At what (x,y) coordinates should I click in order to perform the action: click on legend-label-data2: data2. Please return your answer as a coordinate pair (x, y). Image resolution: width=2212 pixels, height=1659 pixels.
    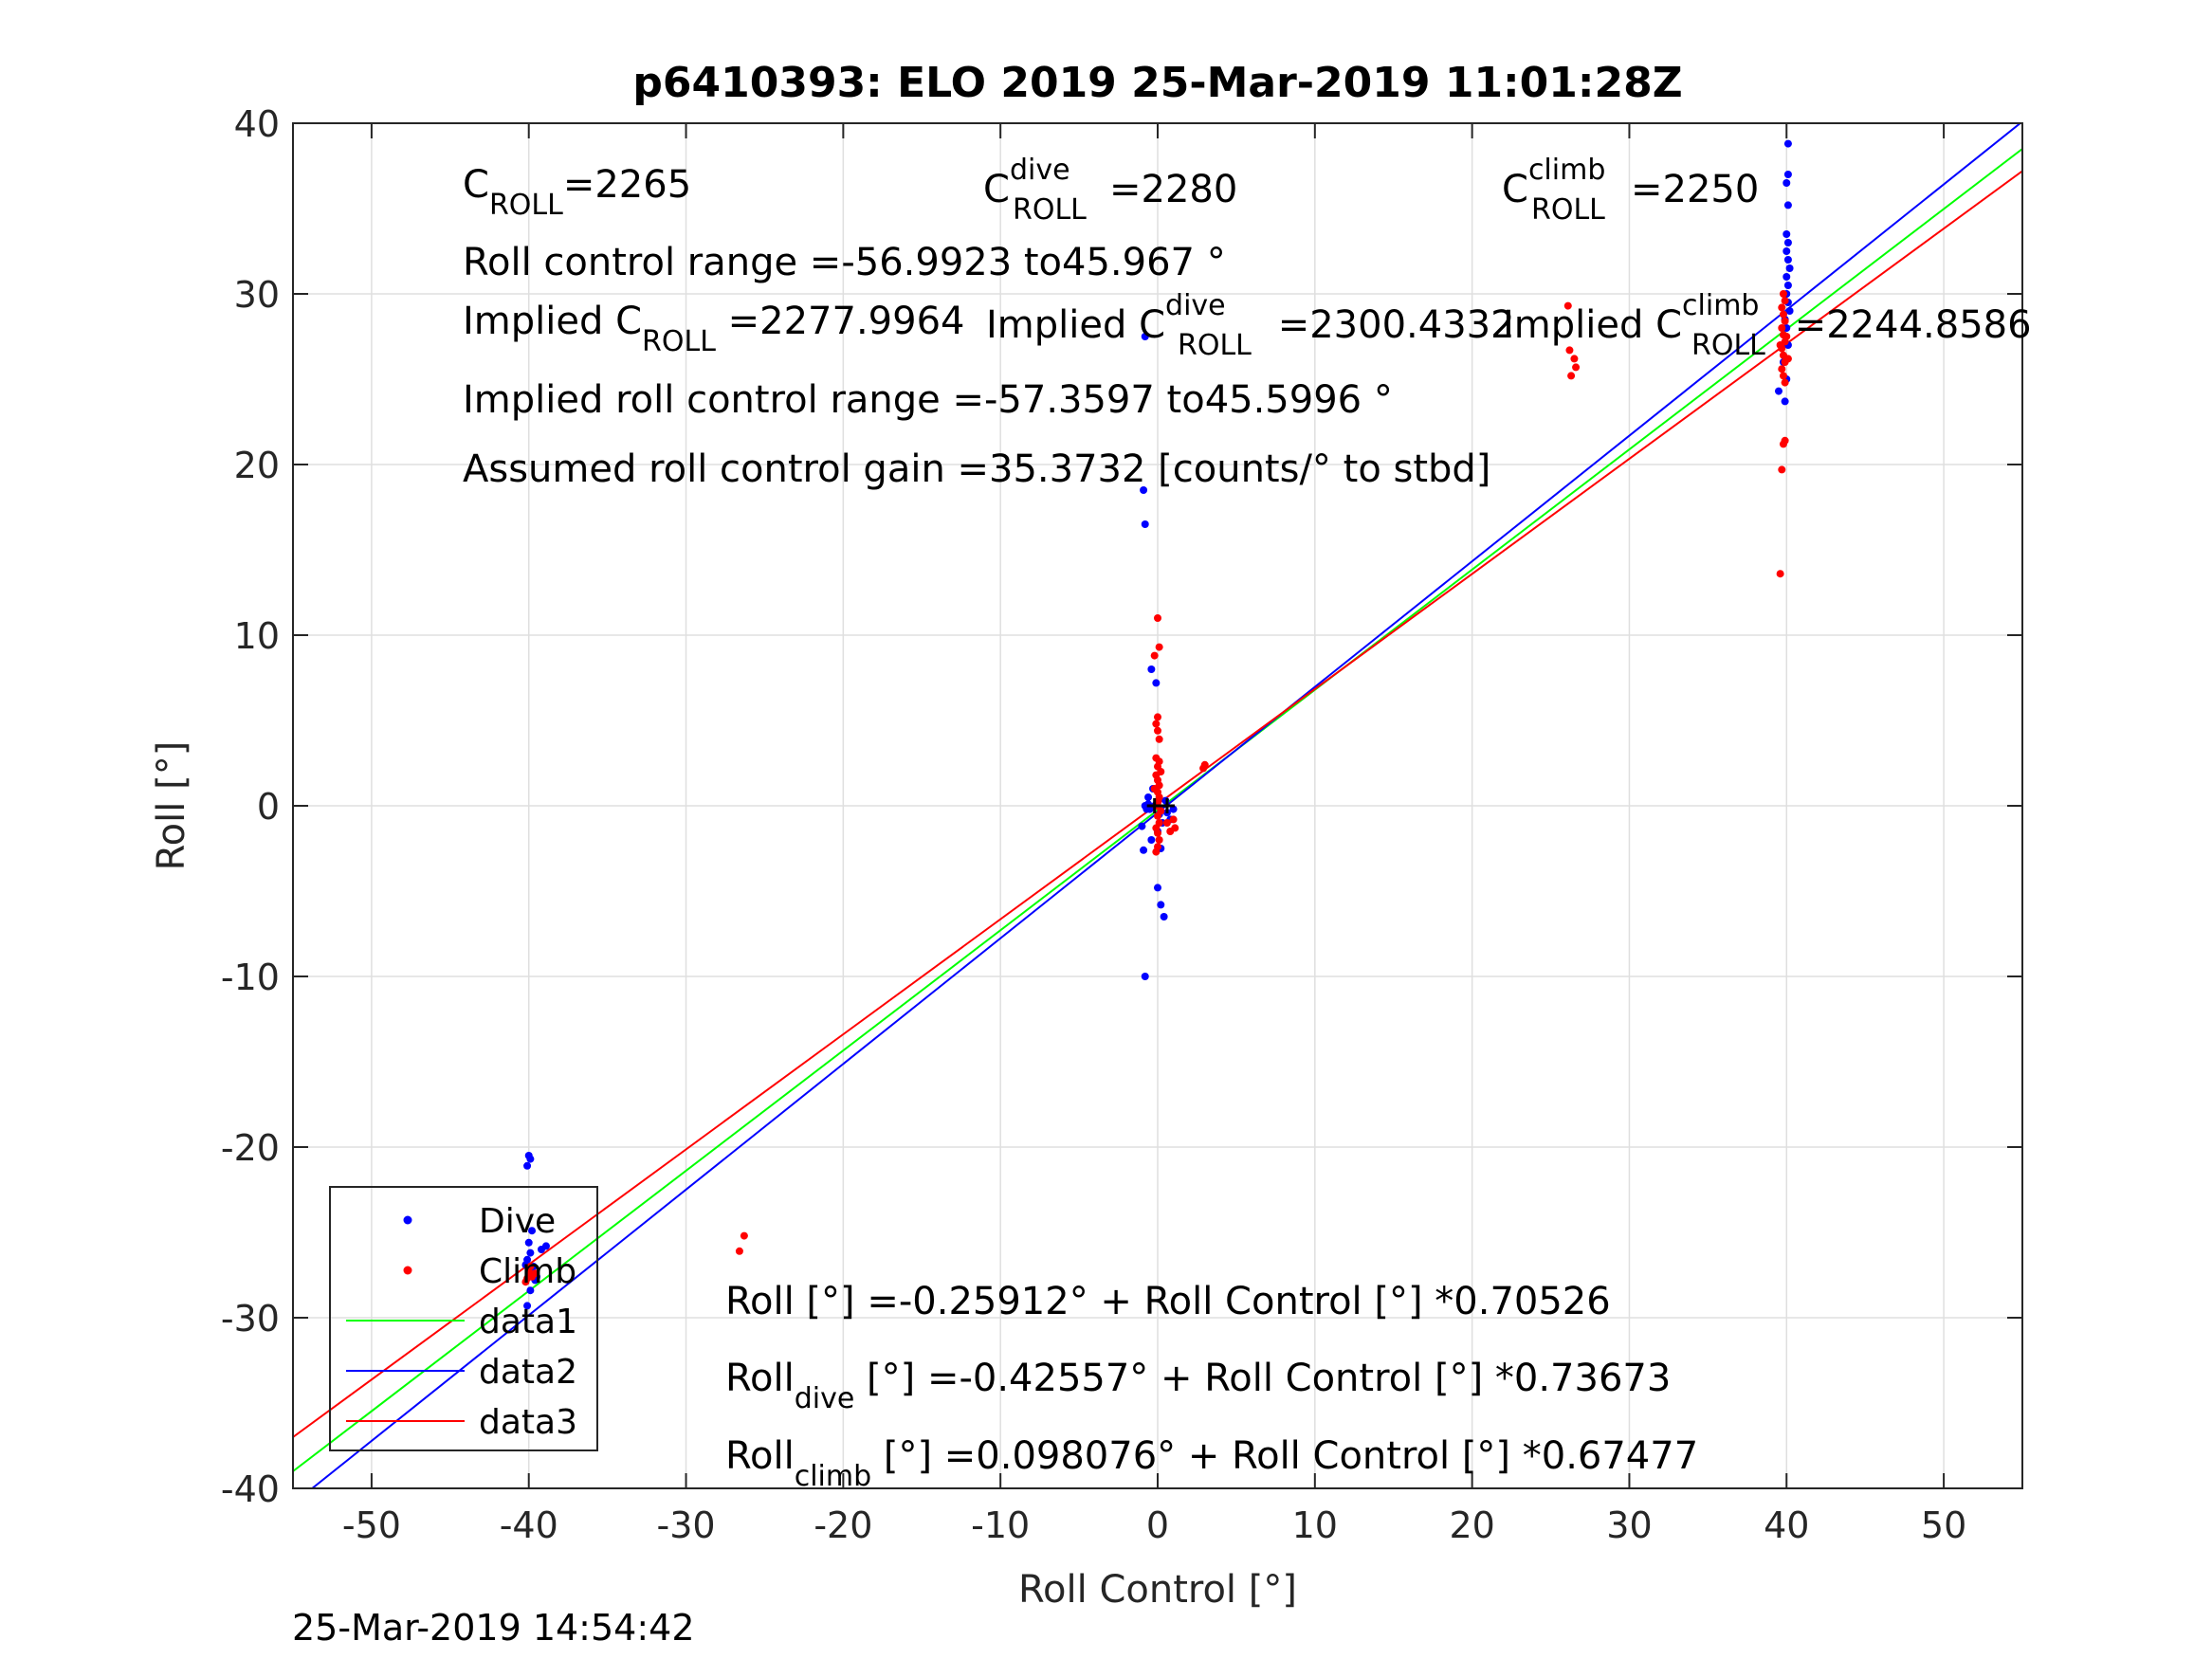
    Looking at the image, I should click on (528, 1372).